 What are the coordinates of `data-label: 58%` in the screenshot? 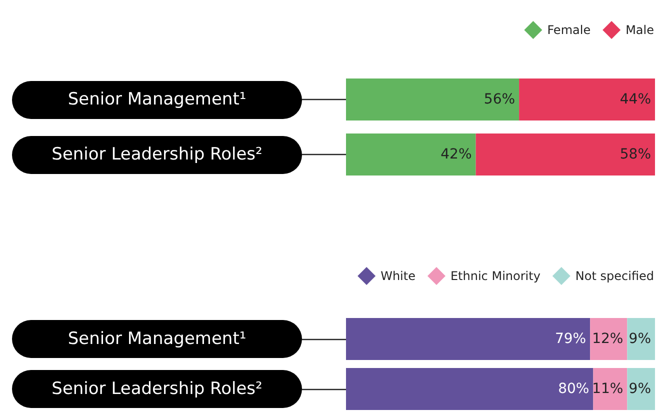 It's located at (635, 154).